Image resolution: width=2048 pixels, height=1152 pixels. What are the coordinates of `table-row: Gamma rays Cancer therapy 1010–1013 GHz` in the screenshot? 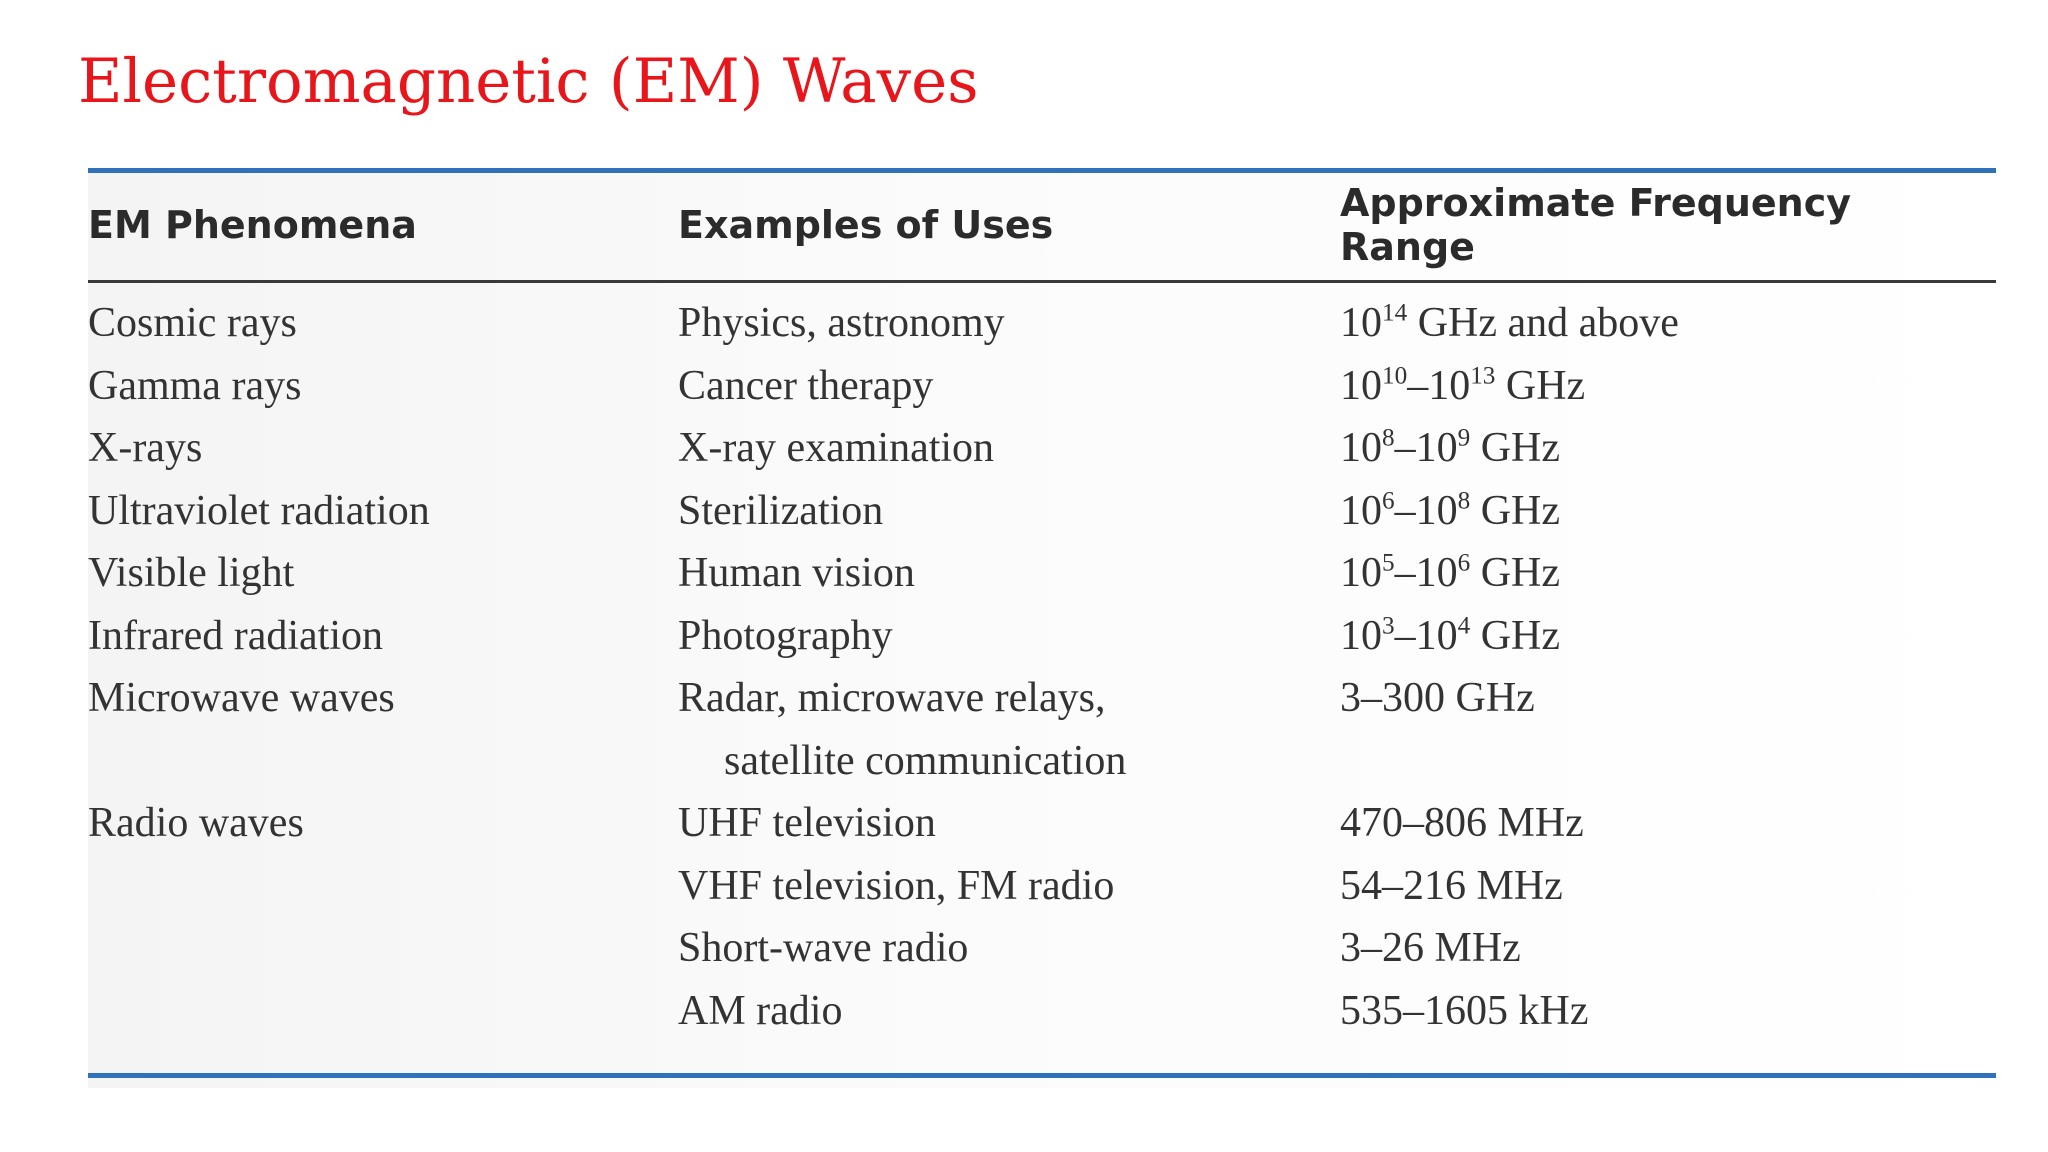 It's located at (1042, 386).